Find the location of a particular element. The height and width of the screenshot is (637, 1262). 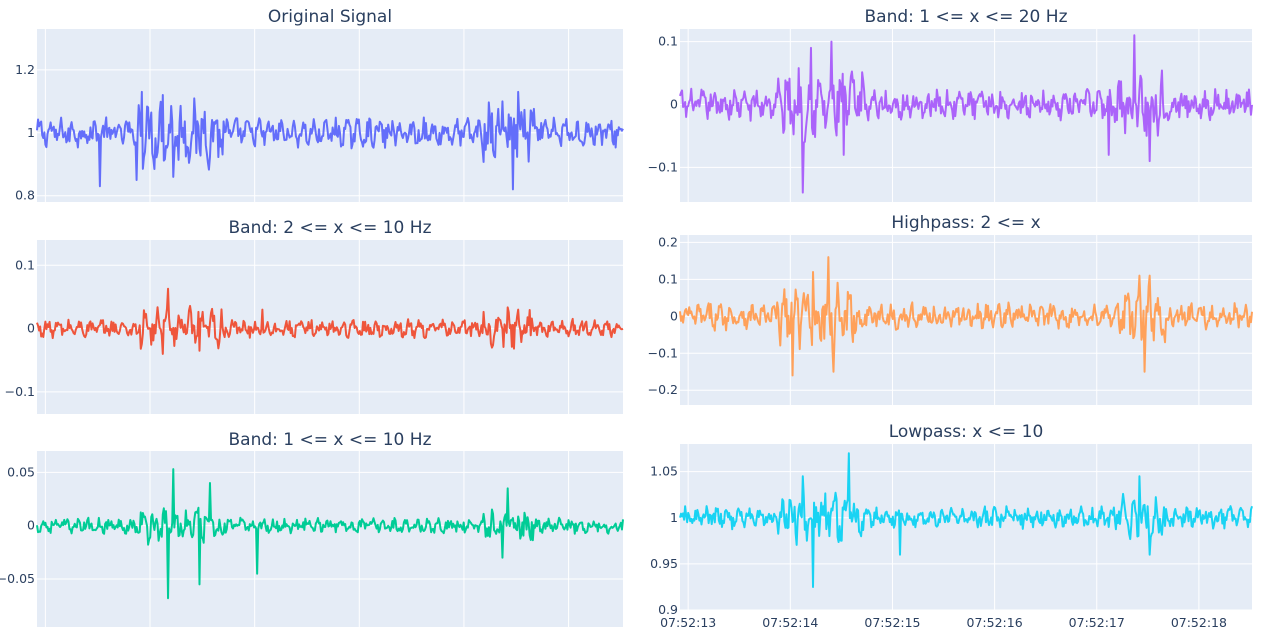

subplot-4: −0.2 −0.1 0 0.1 0.2 Highpass: 2 <= x is located at coordinates (950, 309).